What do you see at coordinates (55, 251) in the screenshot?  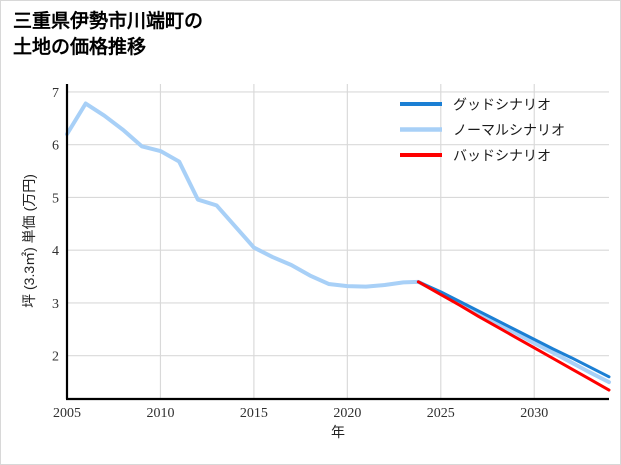 I see `y-tick-4: 4` at bounding box center [55, 251].